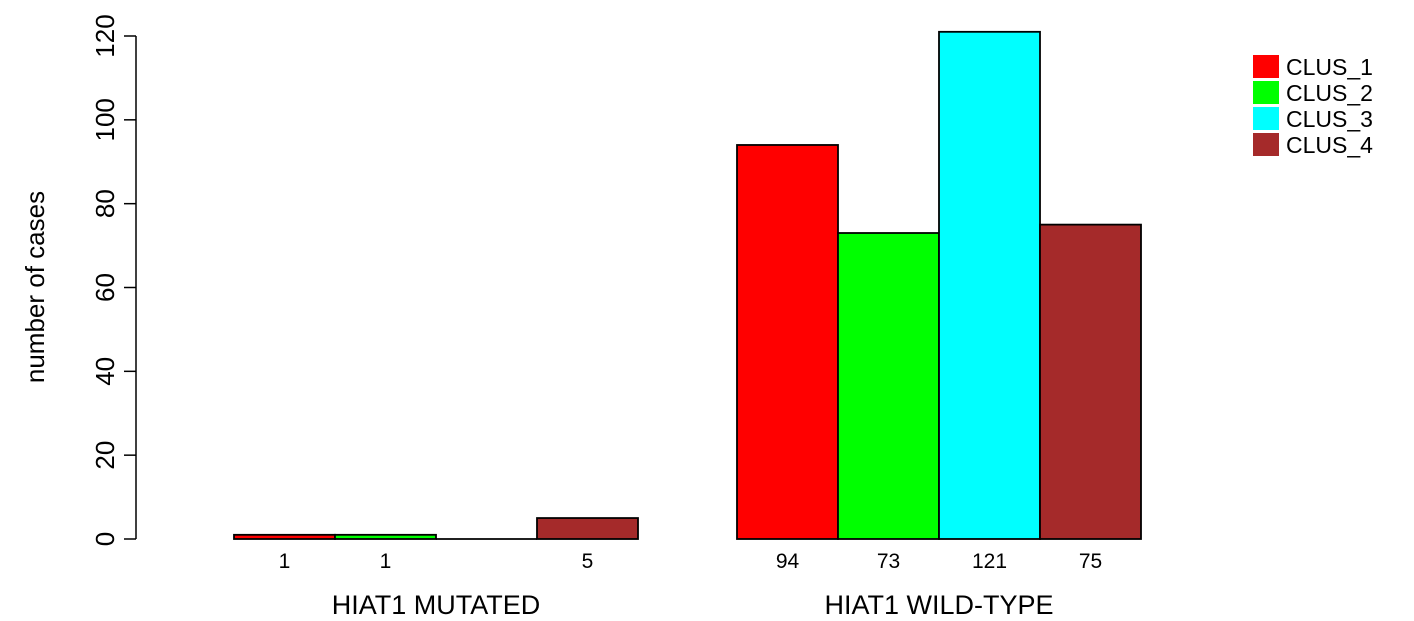 This screenshot has width=1414, height=621. I want to click on bar-count-label: 75, so click(1090, 561).